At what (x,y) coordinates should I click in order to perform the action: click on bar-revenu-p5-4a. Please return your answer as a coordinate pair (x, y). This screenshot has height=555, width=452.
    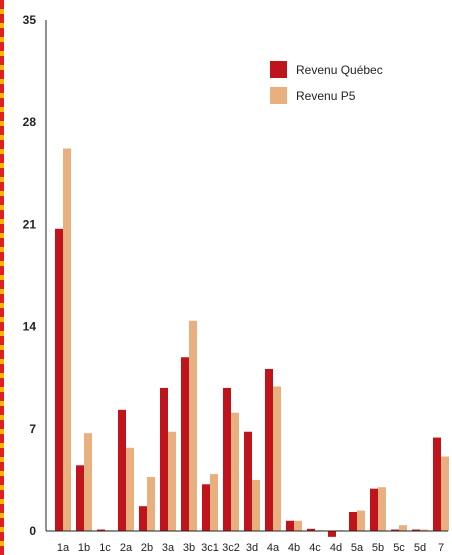
    Looking at the image, I should click on (277, 458).